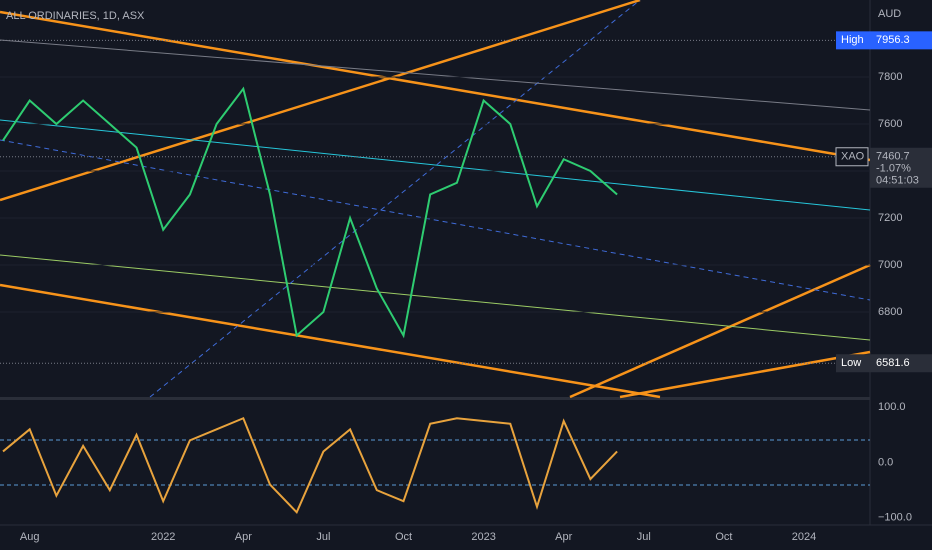 The width and height of the screenshot is (932, 550). I want to click on low-value: 6581.6, so click(893, 363).